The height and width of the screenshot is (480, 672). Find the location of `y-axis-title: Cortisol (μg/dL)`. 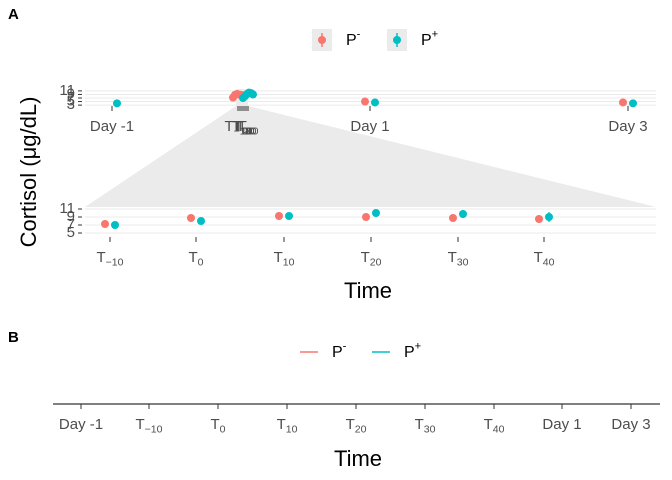

y-axis-title: Cortisol (μg/dL) is located at coordinates (28, 172).